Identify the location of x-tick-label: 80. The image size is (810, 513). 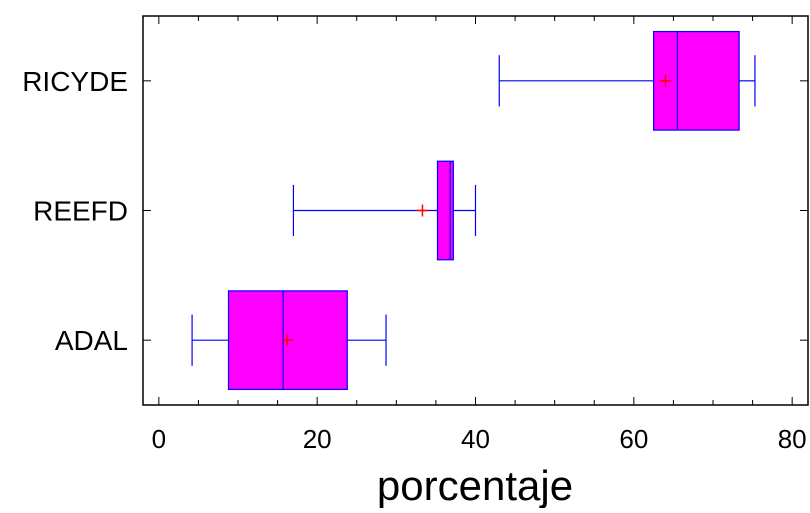
(792, 439).